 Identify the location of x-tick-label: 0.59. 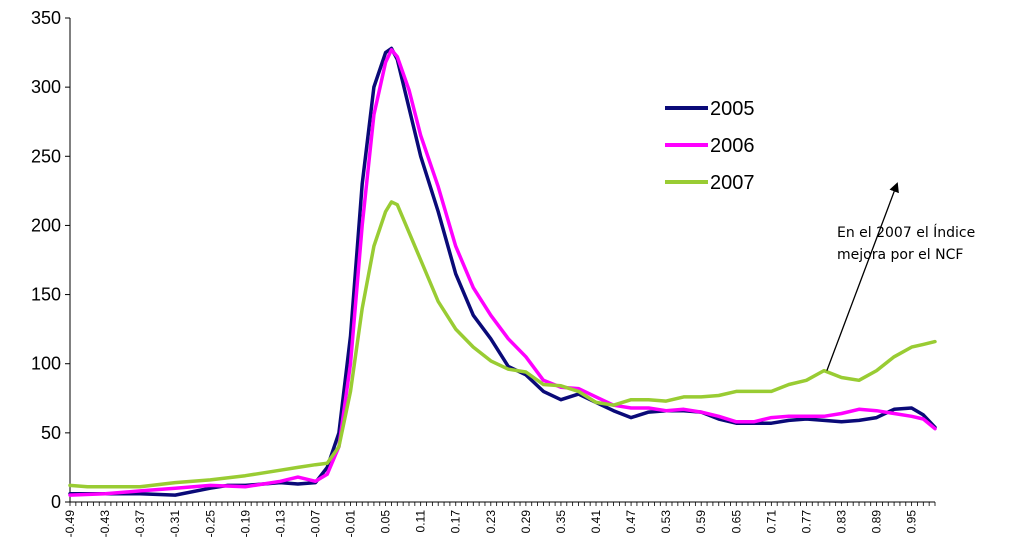
(701, 522).